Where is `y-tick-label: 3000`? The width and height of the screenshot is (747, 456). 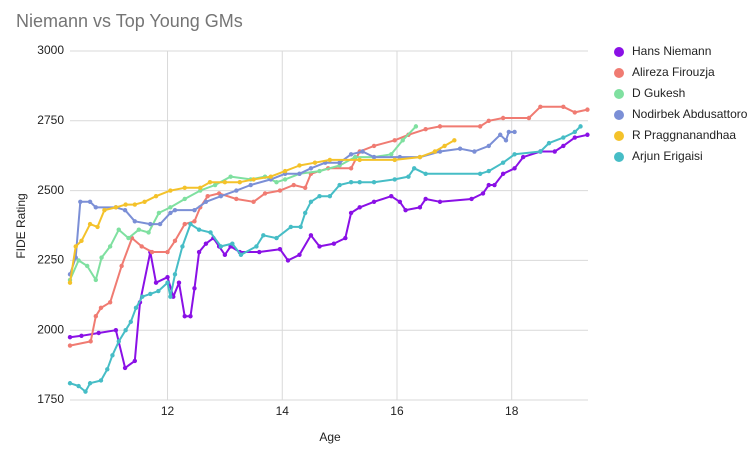 y-tick-label: 3000 is located at coordinates (50, 50).